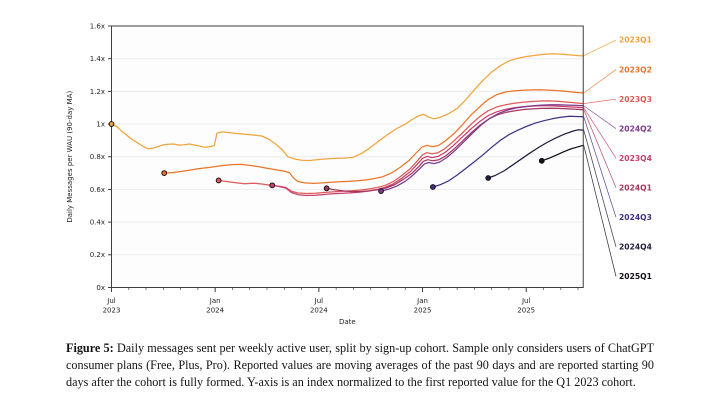 Image resolution: width=711 pixels, height=404 pixels. What do you see at coordinates (218, 180) in the screenshot?
I see `cohort-start-marker-2023q3` at bounding box center [218, 180].